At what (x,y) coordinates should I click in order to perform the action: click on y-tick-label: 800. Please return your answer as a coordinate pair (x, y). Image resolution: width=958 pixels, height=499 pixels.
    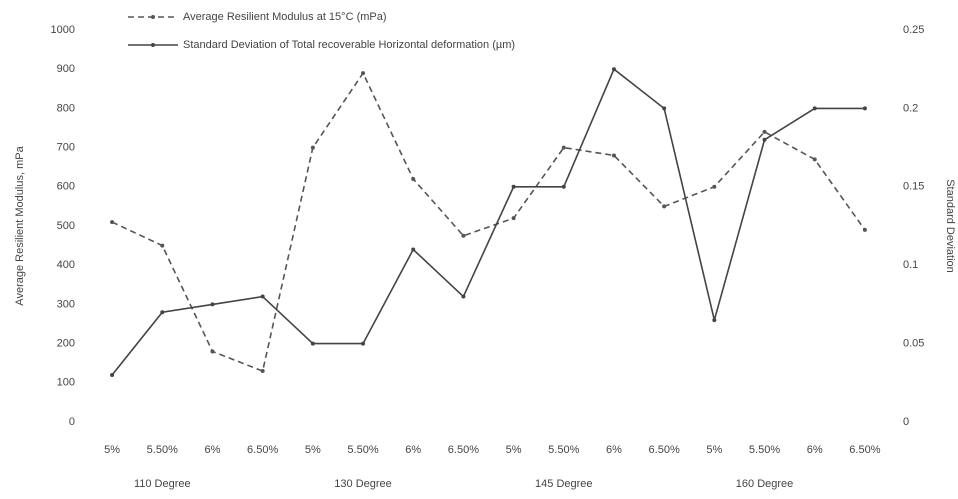
    Looking at the image, I should click on (66, 108).